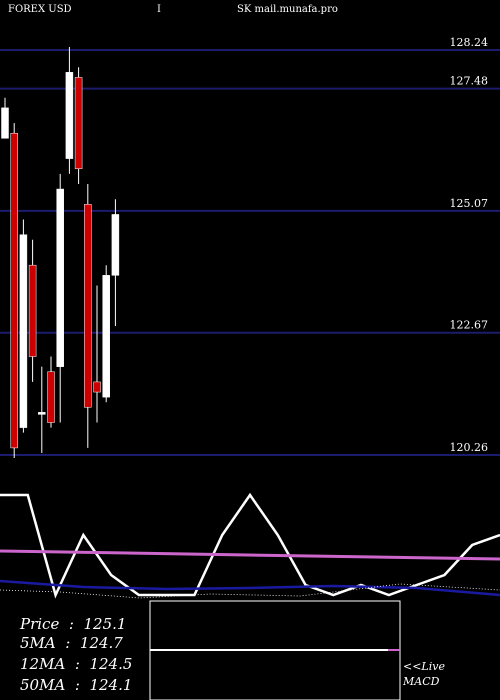 The image size is (500, 700). What do you see at coordinates (40, 624) in the screenshot?
I see `stat-price-label: Price` at bounding box center [40, 624].